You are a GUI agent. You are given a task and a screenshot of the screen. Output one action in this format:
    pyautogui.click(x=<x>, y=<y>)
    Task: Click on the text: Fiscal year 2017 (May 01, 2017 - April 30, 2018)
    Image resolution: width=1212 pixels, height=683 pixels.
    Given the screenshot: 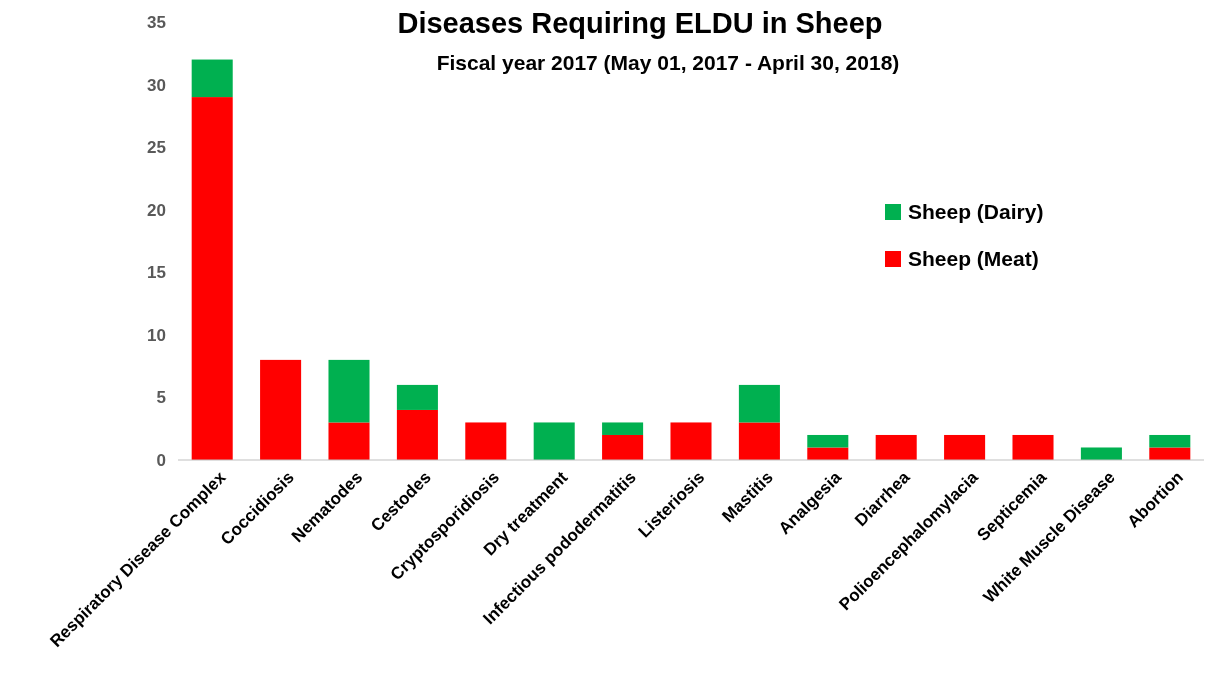 What is the action you would take?
    pyautogui.click(x=668, y=62)
    